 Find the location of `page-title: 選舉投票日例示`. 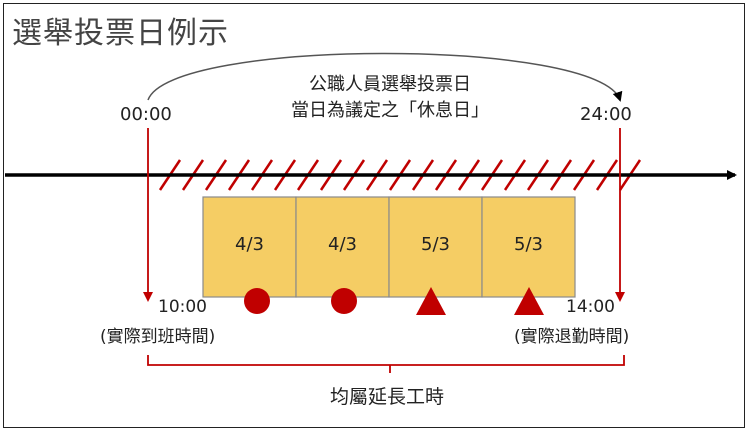

page-title: 選舉投票日例示 is located at coordinates (120, 33).